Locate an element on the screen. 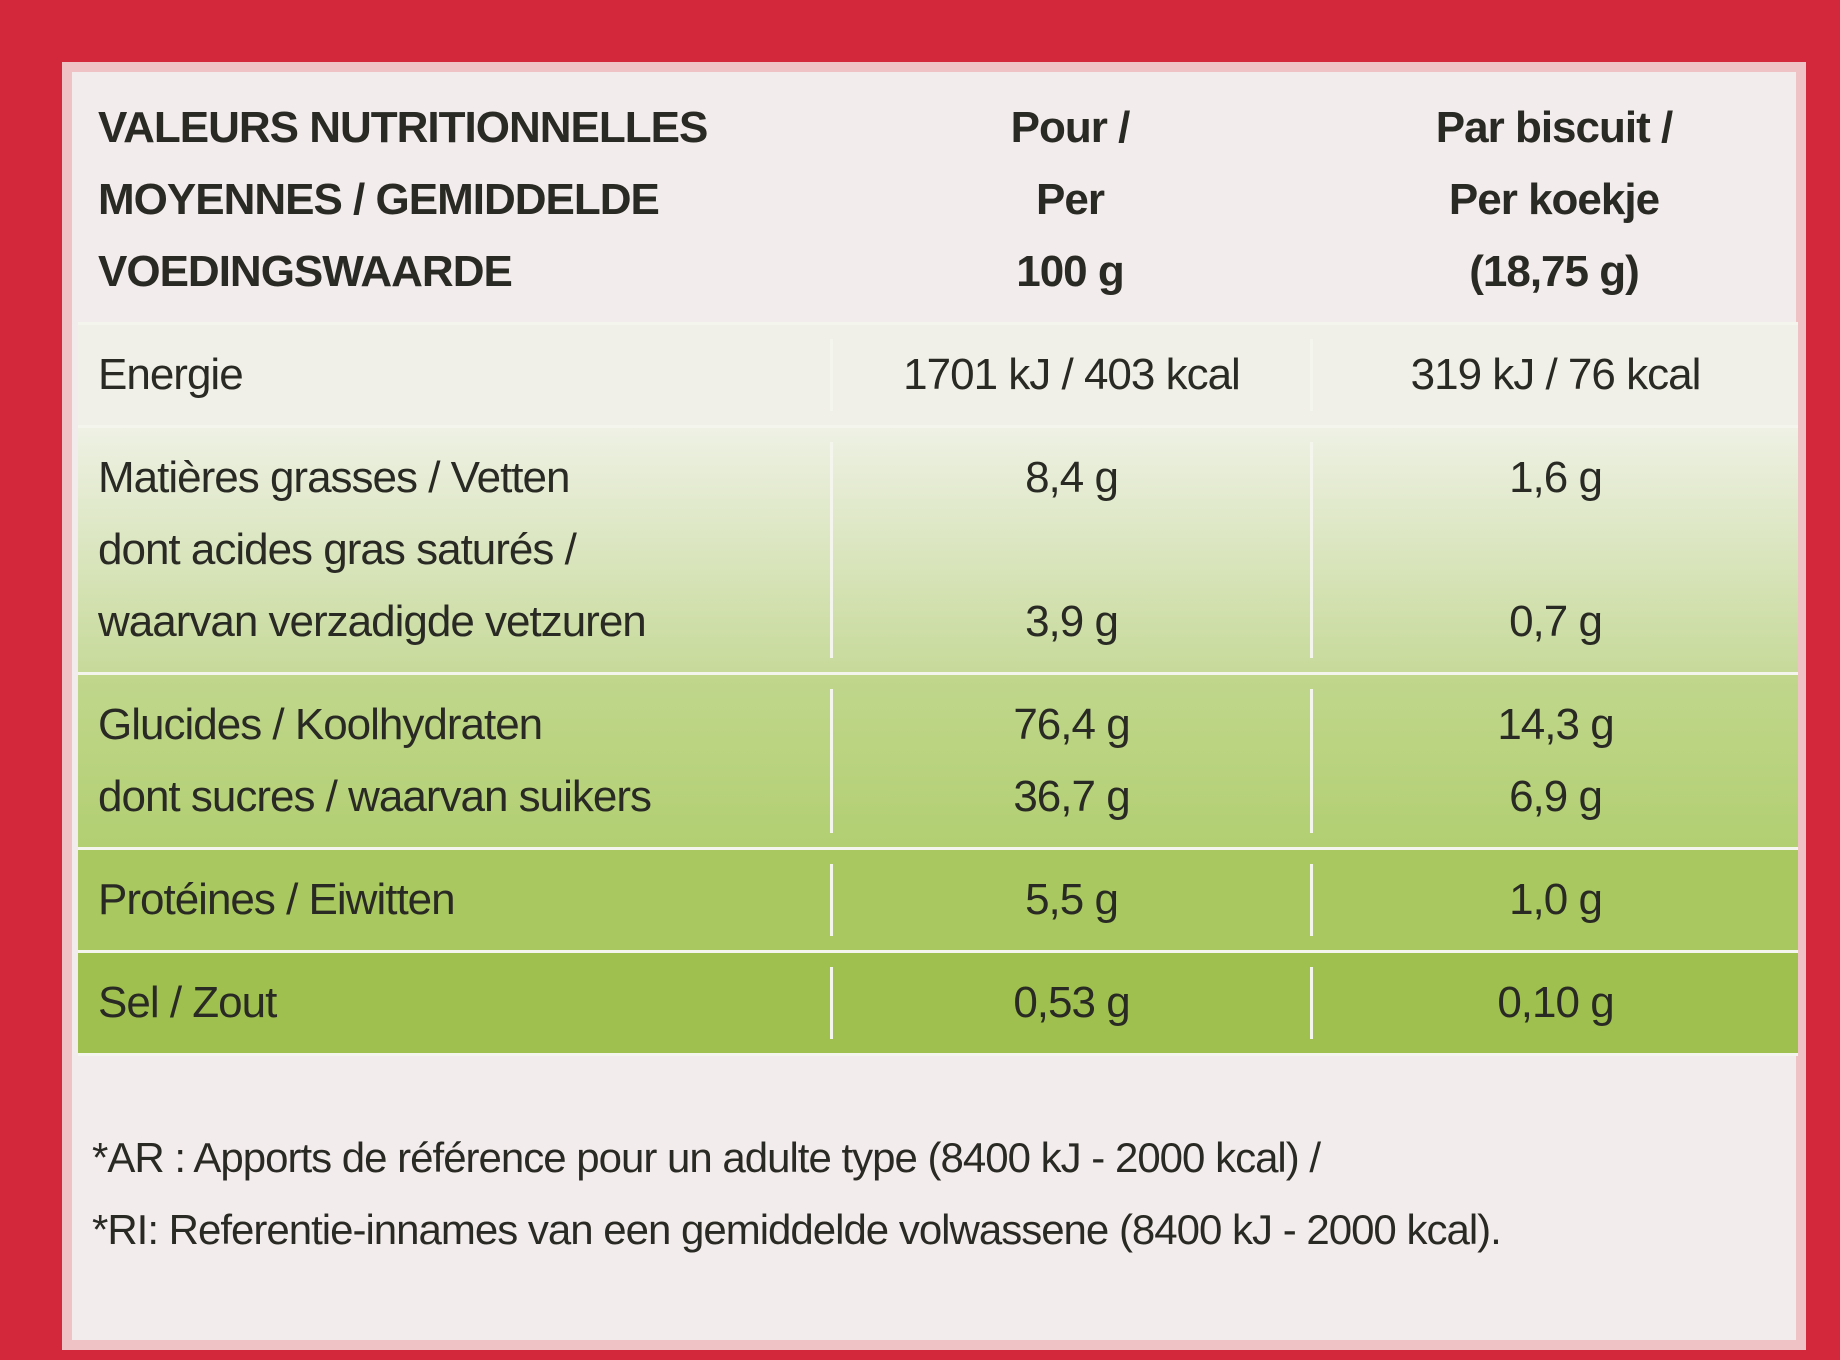 The width and height of the screenshot is (1840, 1360). label-cell: Energie is located at coordinates (454, 375).